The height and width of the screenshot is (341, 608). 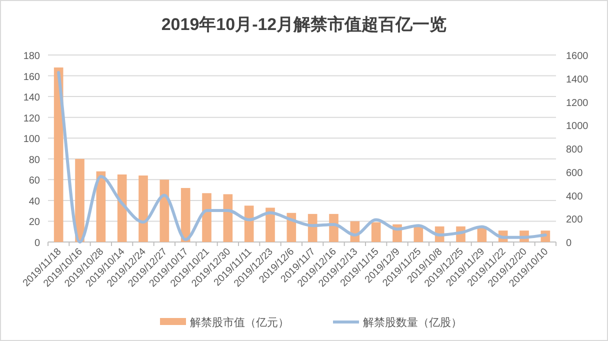 What do you see at coordinates (577, 80) in the screenshot?
I see `y2-tick-label: 1400` at bounding box center [577, 80].